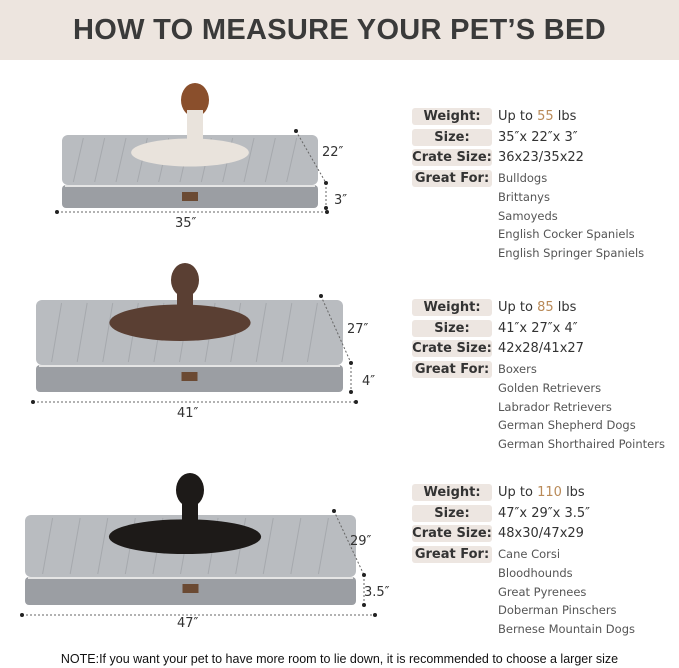 This screenshot has height=668, width=679. What do you see at coordinates (567, 425) in the screenshot?
I see `breed-item: German Shepherd Dogs` at bounding box center [567, 425].